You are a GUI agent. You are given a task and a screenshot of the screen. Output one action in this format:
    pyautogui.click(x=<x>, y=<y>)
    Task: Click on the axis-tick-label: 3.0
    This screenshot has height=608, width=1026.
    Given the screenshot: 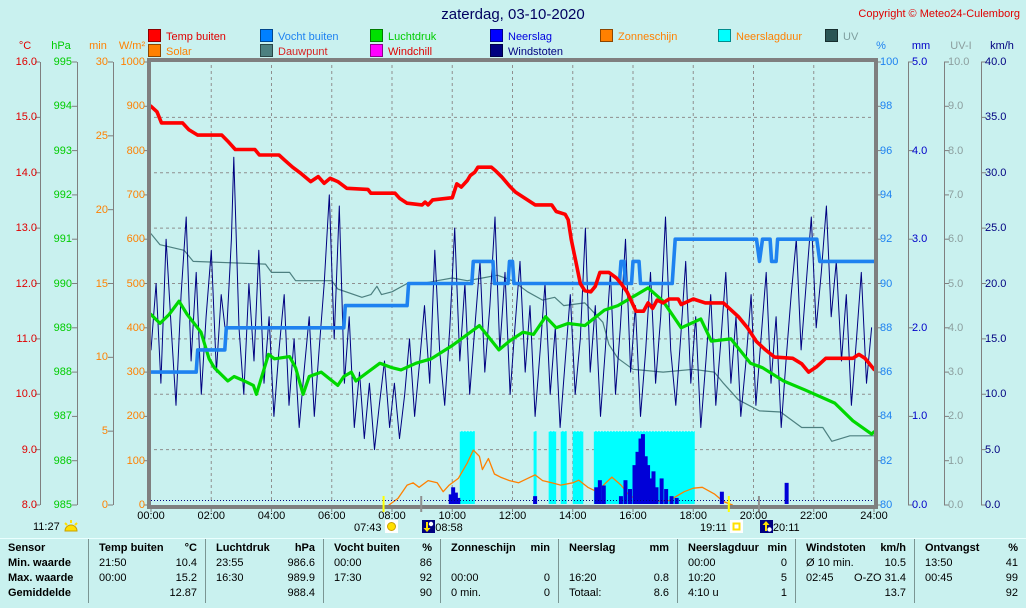 What is the action you would take?
    pyautogui.click(x=956, y=372)
    